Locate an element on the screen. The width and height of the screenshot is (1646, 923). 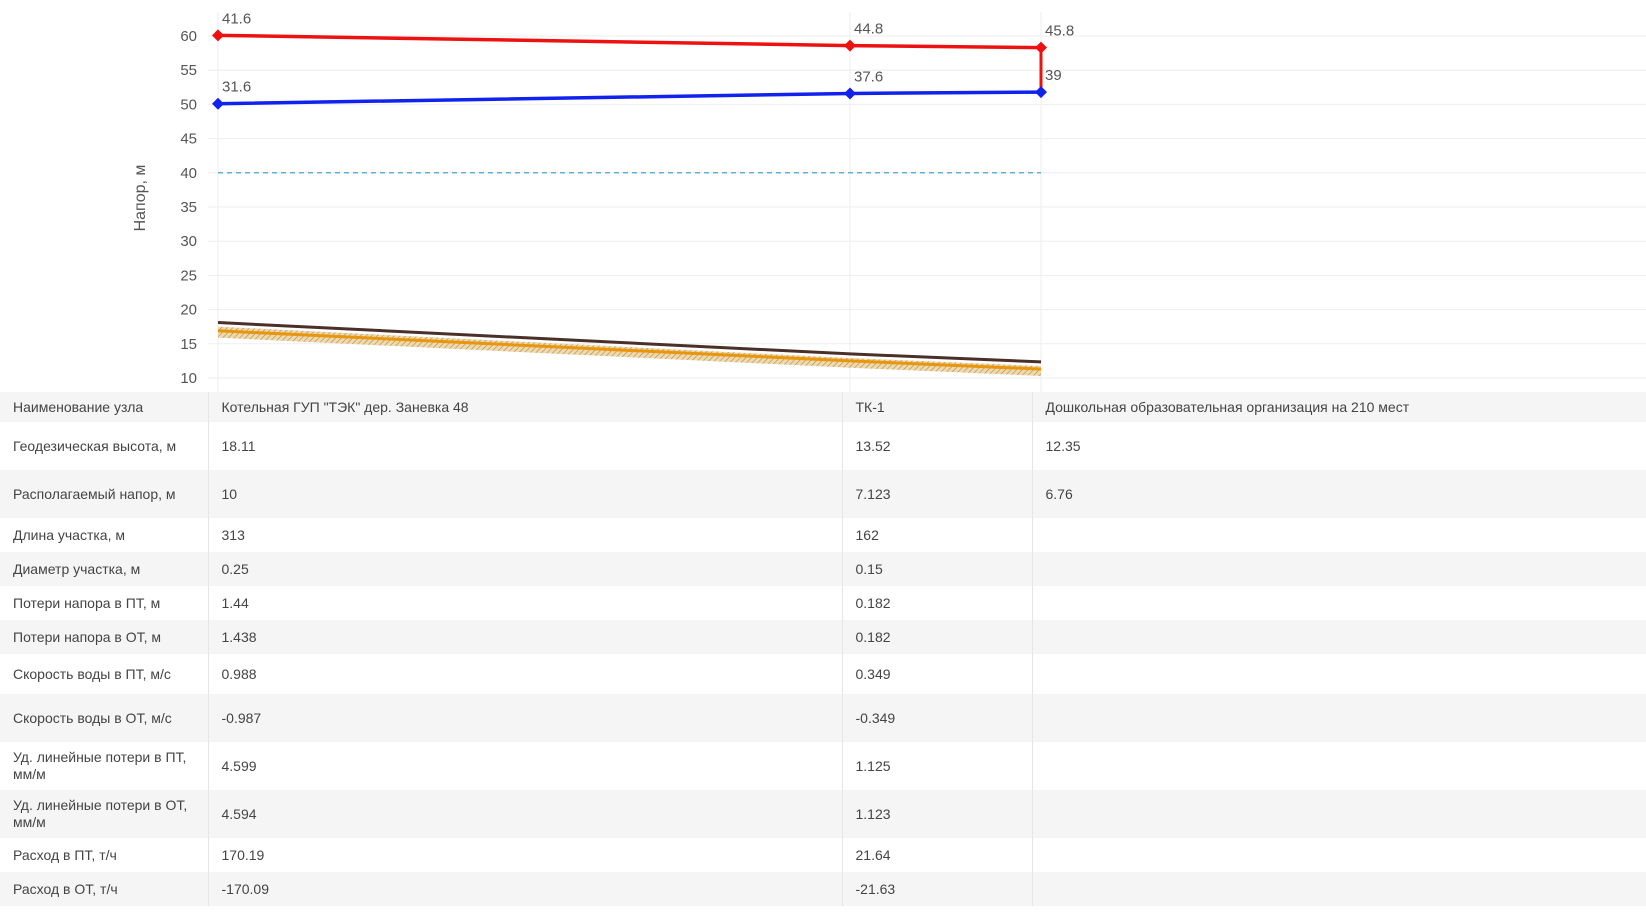
table-row: Расход в ОТ, т/ч -170.09 -21.63 is located at coordinates (823, 889).